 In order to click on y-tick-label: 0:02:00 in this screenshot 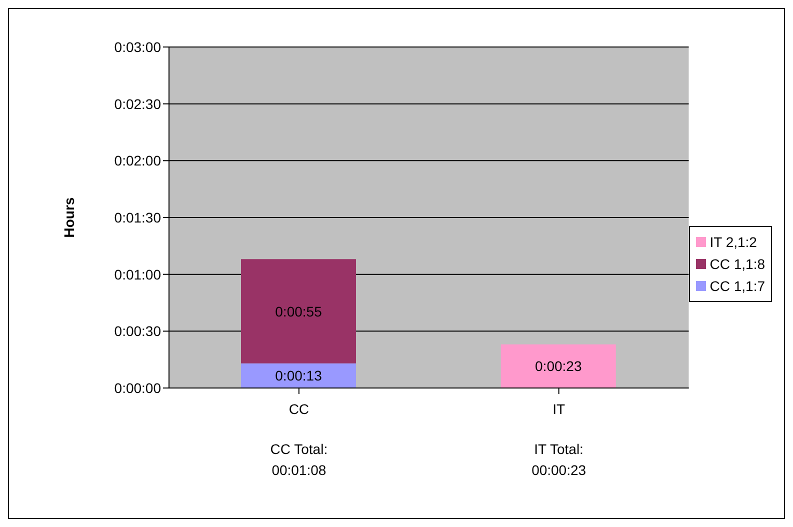, I will do `click(138, 160)`.